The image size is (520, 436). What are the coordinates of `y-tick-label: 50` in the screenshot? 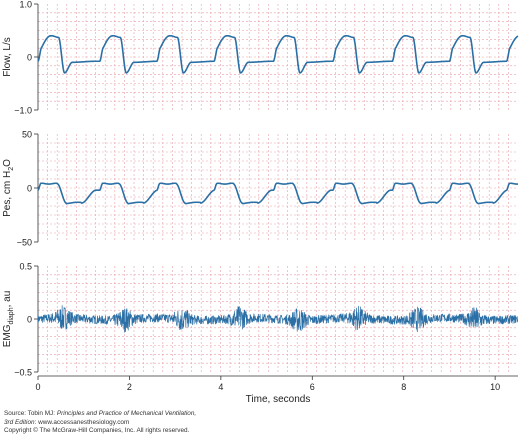 It's located at (27, 135).